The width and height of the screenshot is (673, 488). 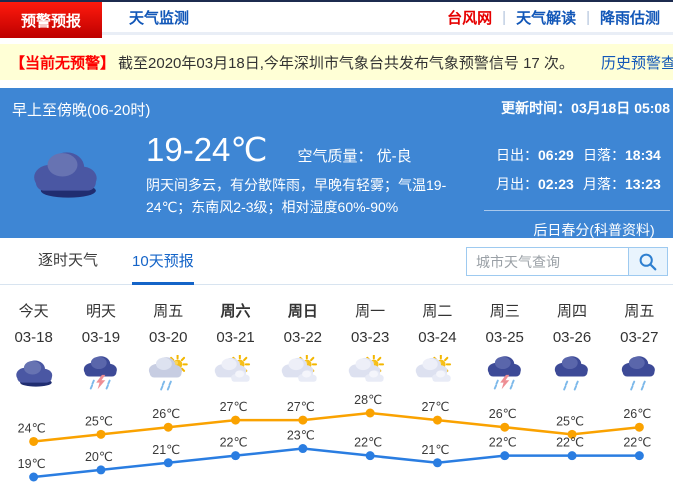 I want to click on city-search-button, so click(x=648, y=261).